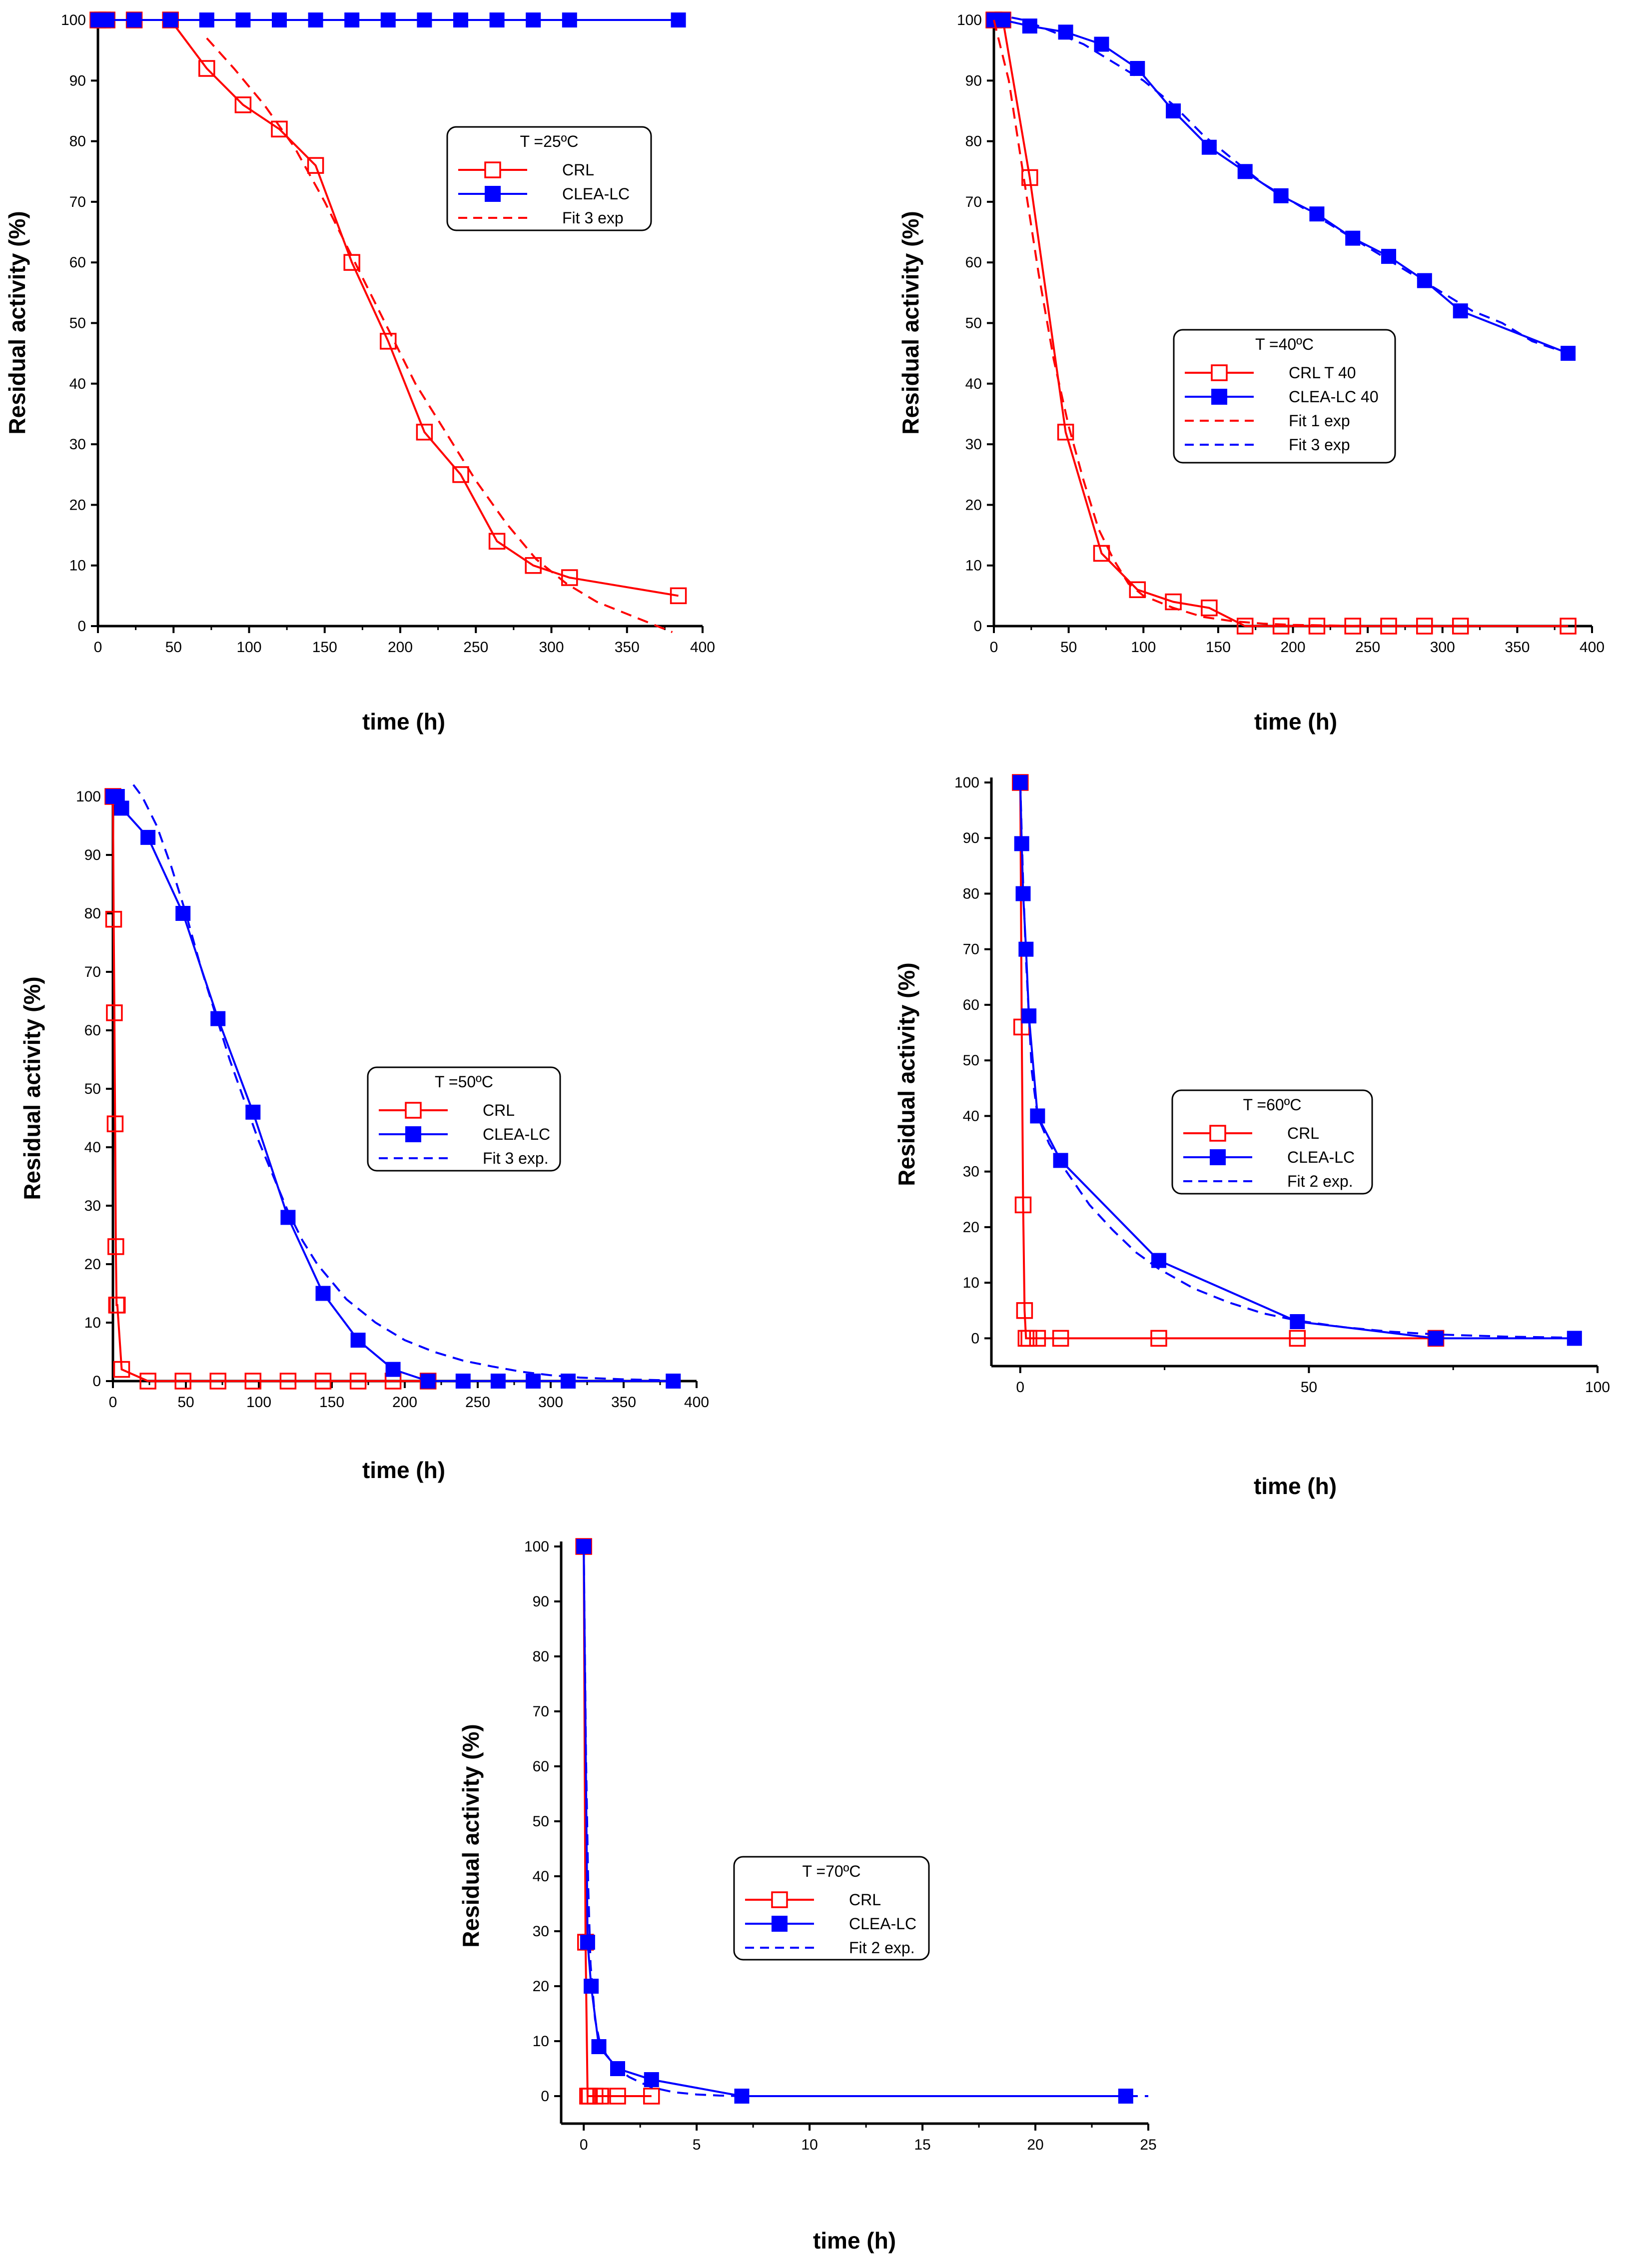  I want to click on x-tick-label: 5, so click(697, 2145).